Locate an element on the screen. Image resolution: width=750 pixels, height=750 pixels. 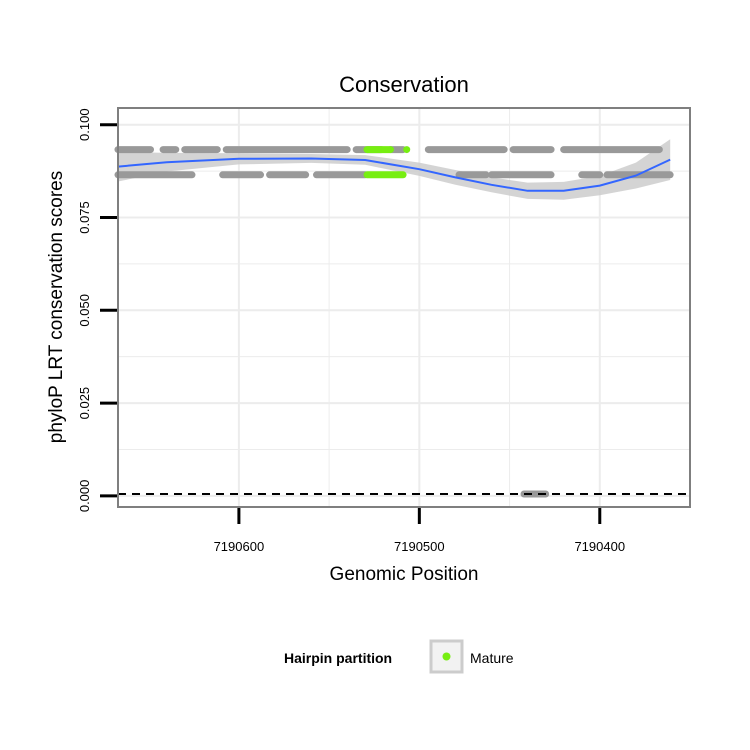
x-tick-label: 7190600 is located at coordinates (239, 546).